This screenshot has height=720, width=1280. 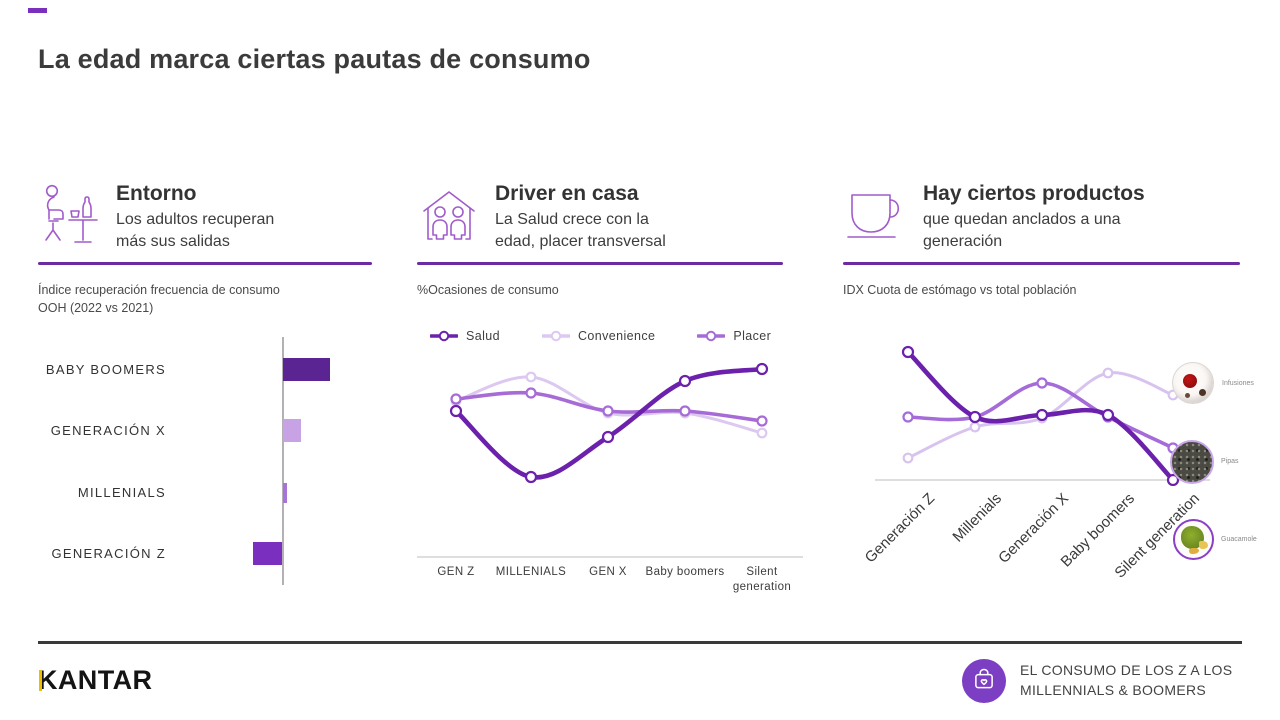 What do you see at coordinates (531, 572) in the screenshot?
I see `x-axis-label: MILLENIALS` at bounding box center [531, 572].